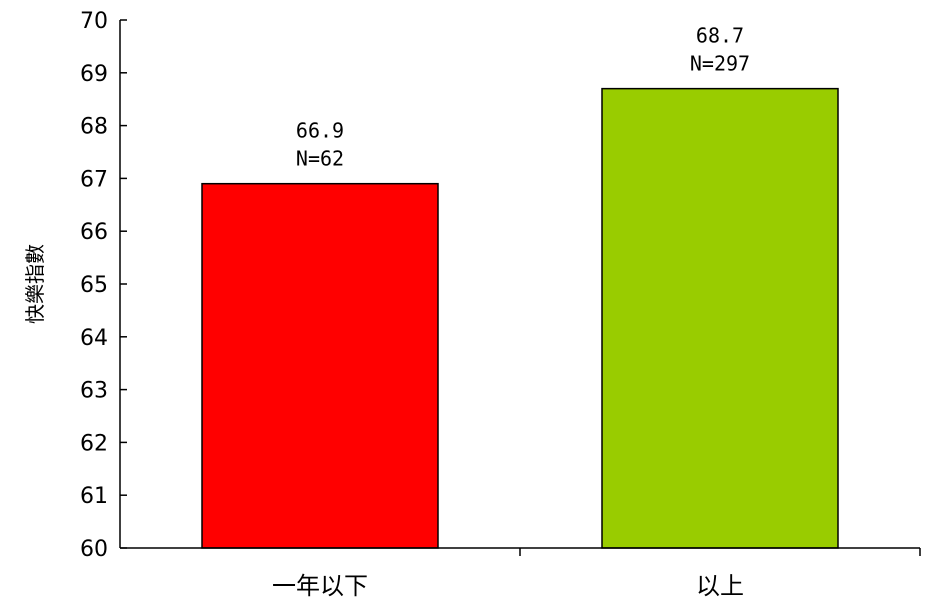 The width and height of the screenshot is (930, 603). Describe the element at coordinates (35, 284) in the screenshot. I see `y-axis-title: 快樂指數` at that location.